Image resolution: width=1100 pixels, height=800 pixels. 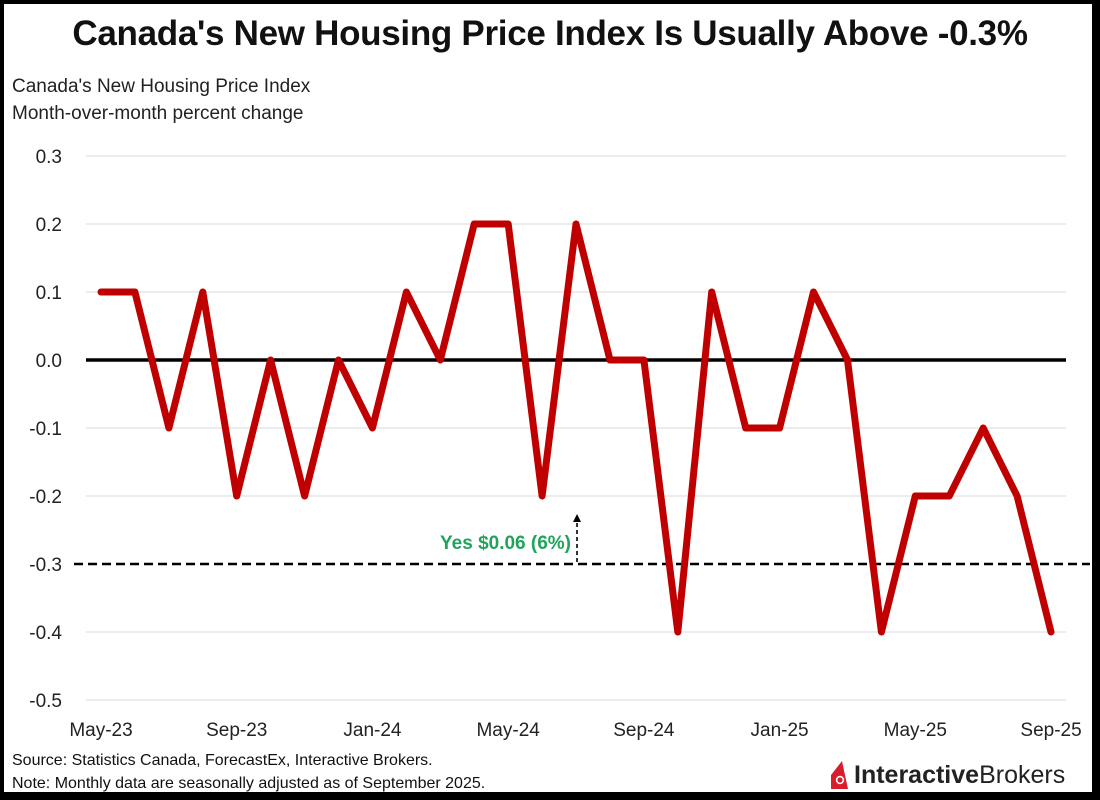 I want to click on y-tick-label: -0.3, so click(x=45, y=565).